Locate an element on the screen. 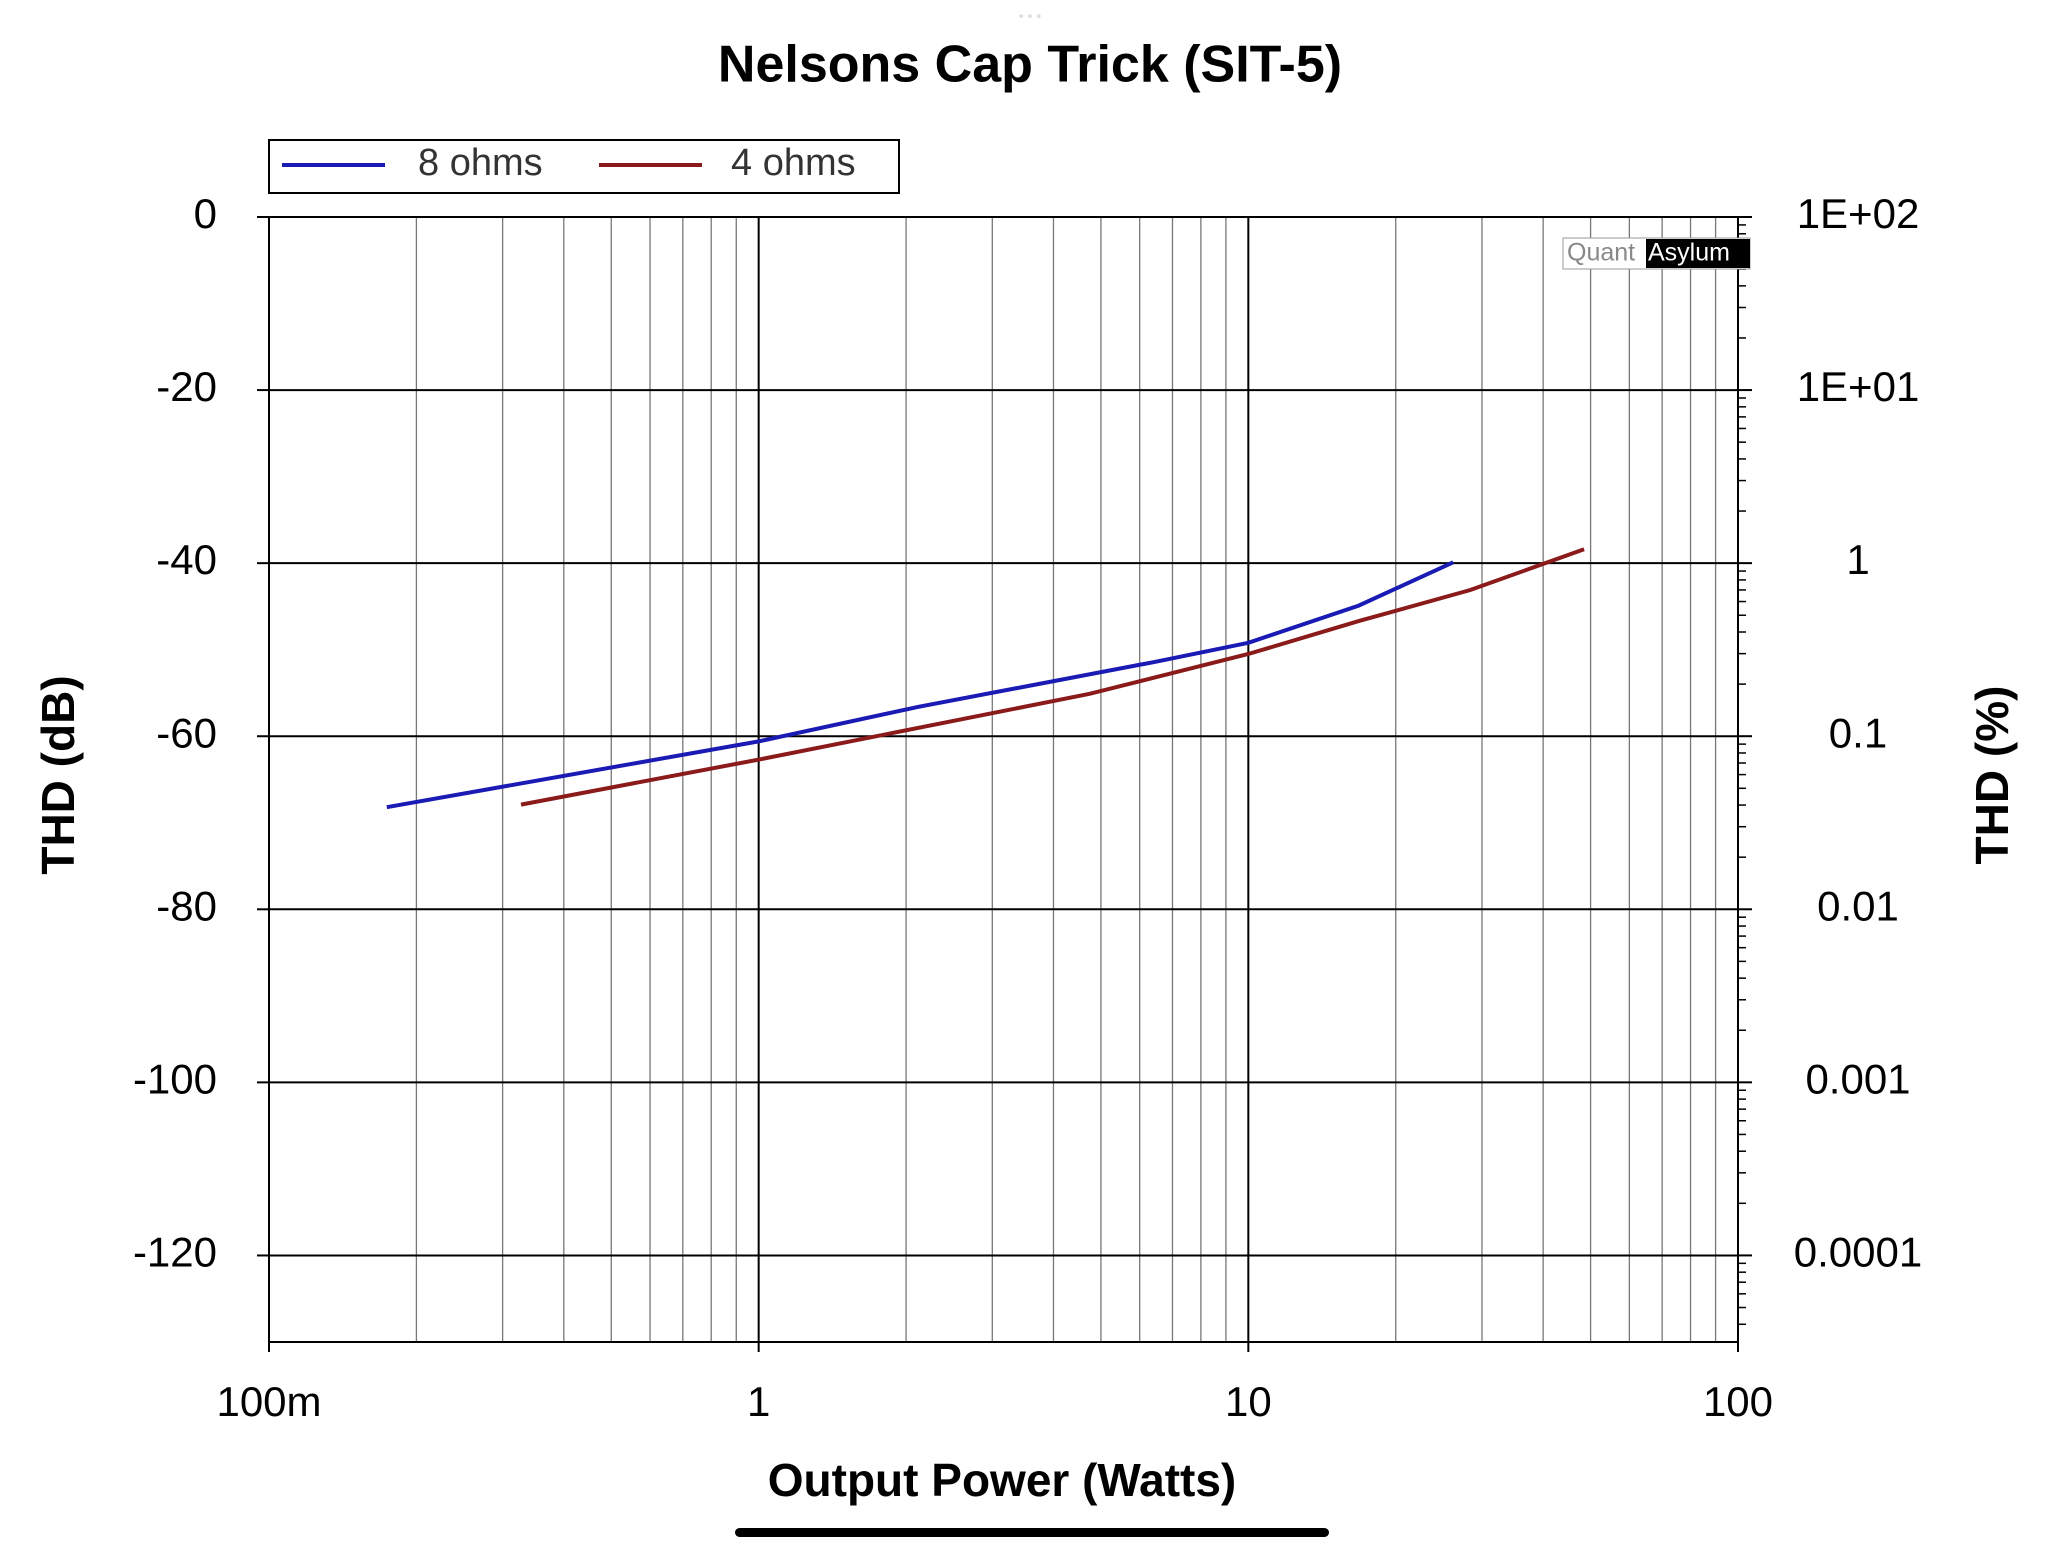 This screenshot has height=1545, width=2048. legend-label: 4 ohms is located at coordinates (793, 163).